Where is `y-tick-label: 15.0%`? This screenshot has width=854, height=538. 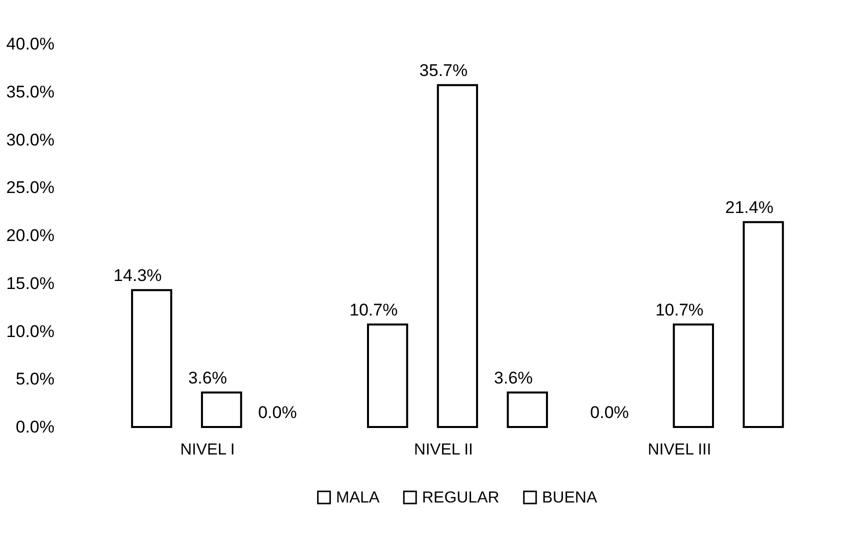 y-tick-label: 15.0% is located at coordinates (30, 283).